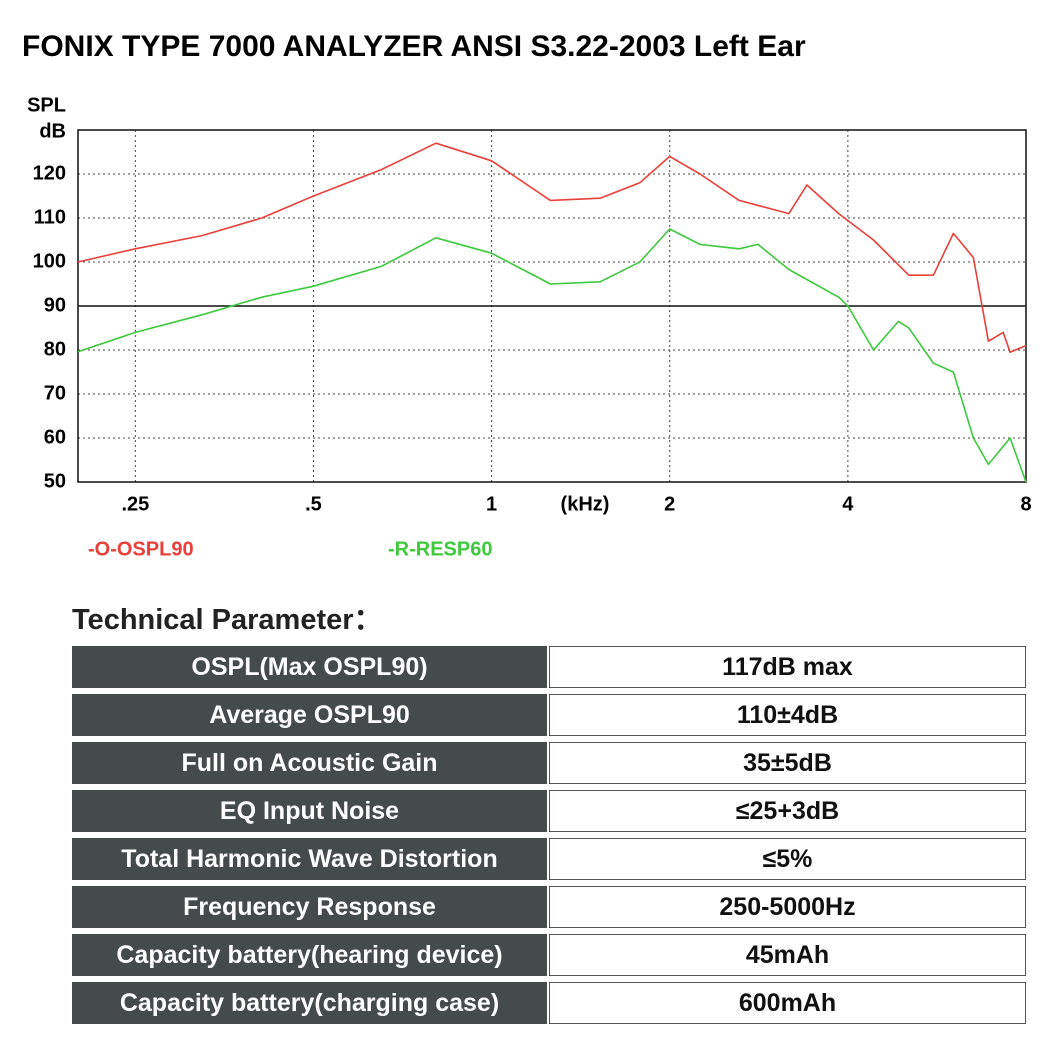  I want to click on table-row: Full on Acoustic Gain 35±5dB, so click(549, 763).